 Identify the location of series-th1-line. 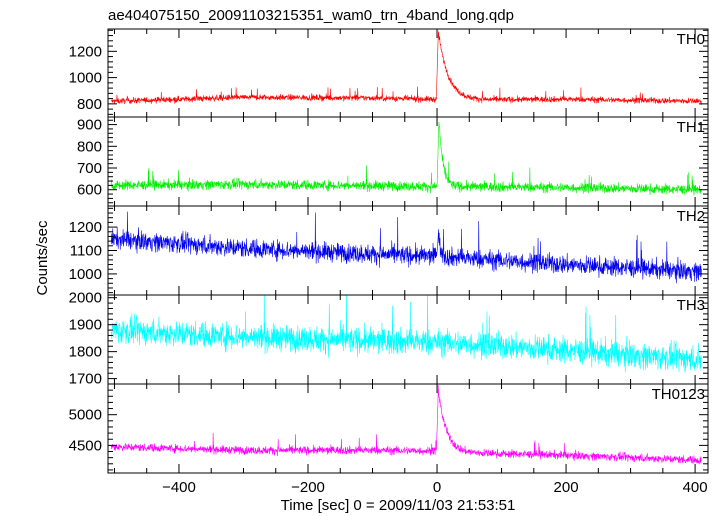
(406, 158).